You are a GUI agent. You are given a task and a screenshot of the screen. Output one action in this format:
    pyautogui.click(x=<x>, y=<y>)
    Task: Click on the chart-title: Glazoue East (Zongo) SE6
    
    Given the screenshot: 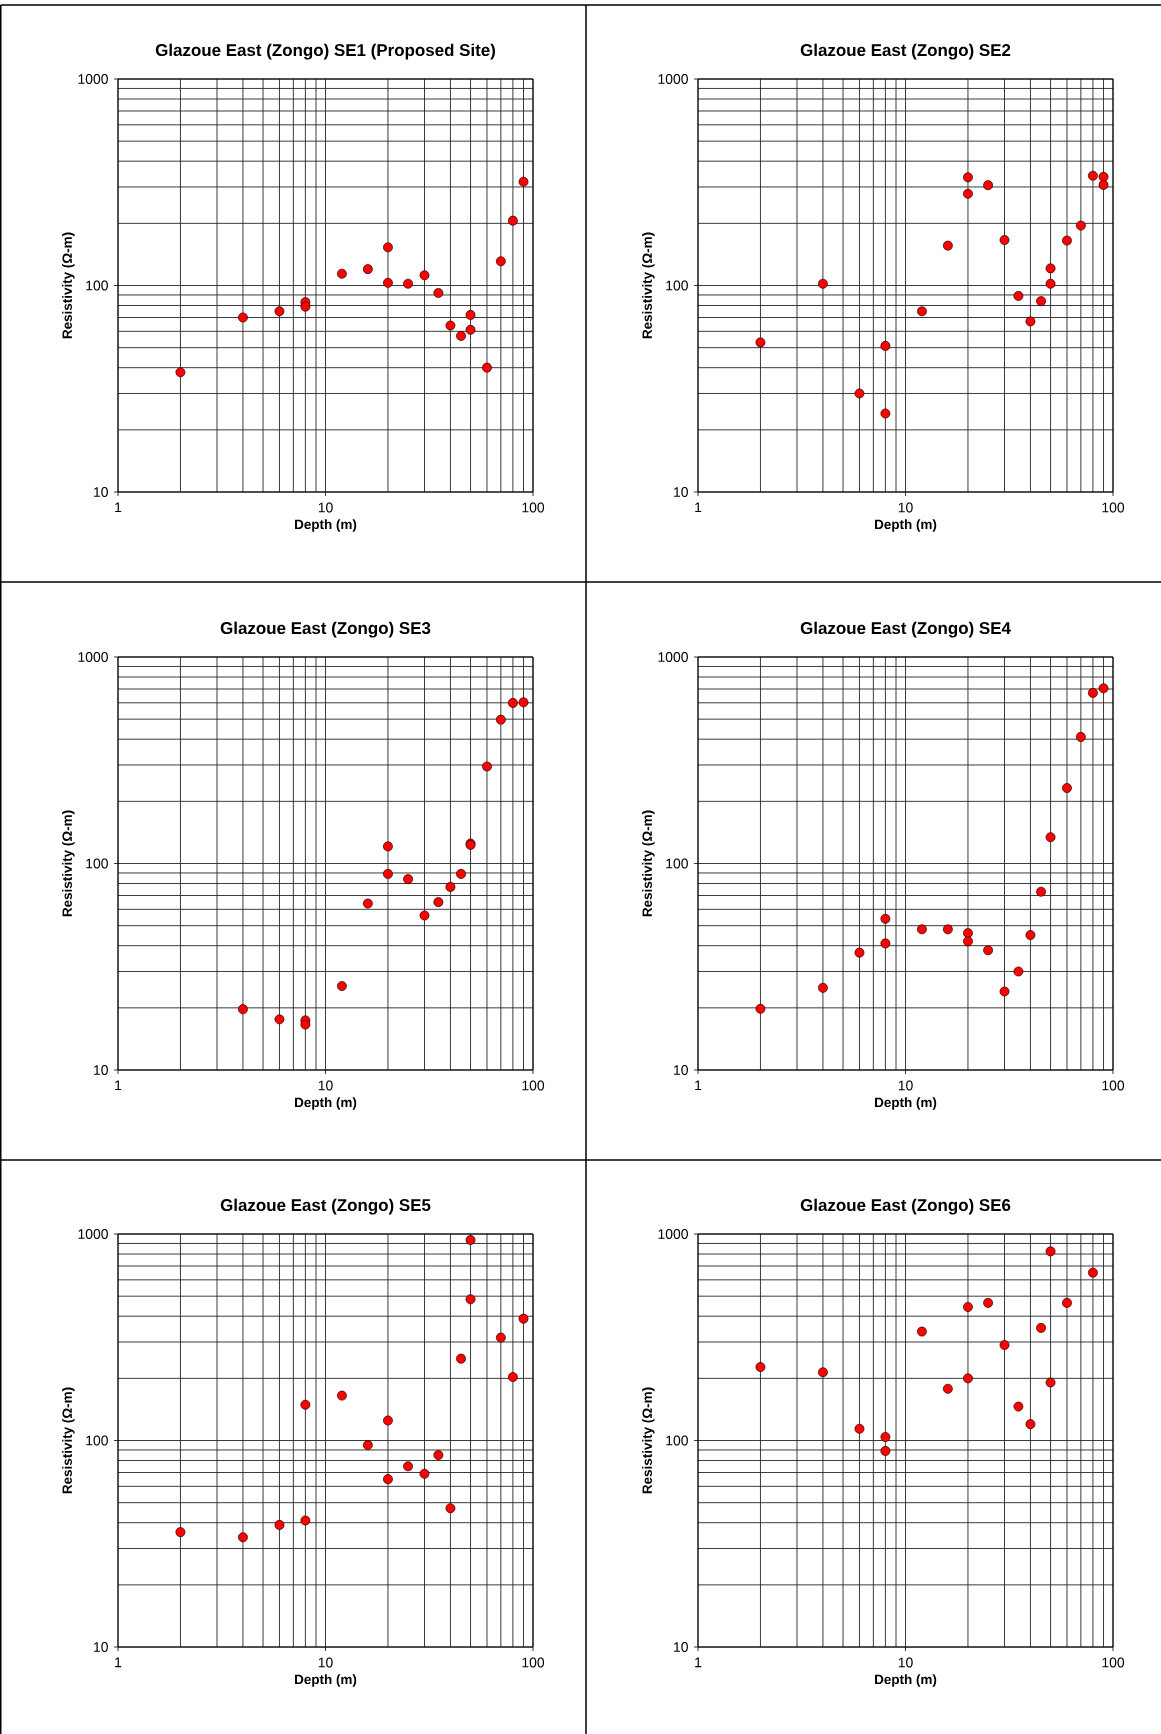 What is the action you would take?
    pyautogui.click(x=905, y=1206)
    